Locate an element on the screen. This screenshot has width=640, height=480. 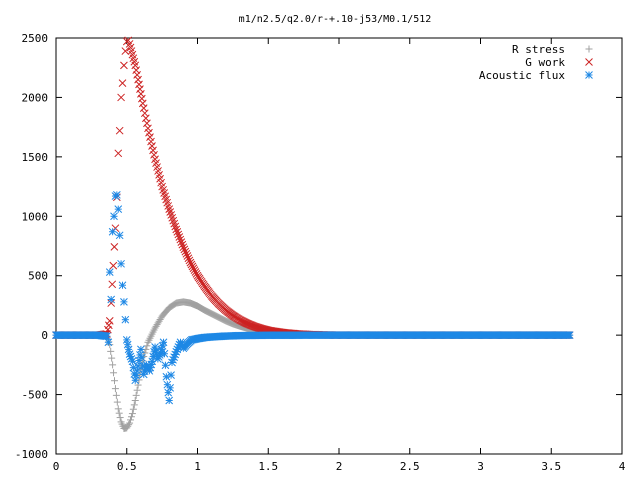
x-tick-label: 3.5 is located at coordinates (551, 466).